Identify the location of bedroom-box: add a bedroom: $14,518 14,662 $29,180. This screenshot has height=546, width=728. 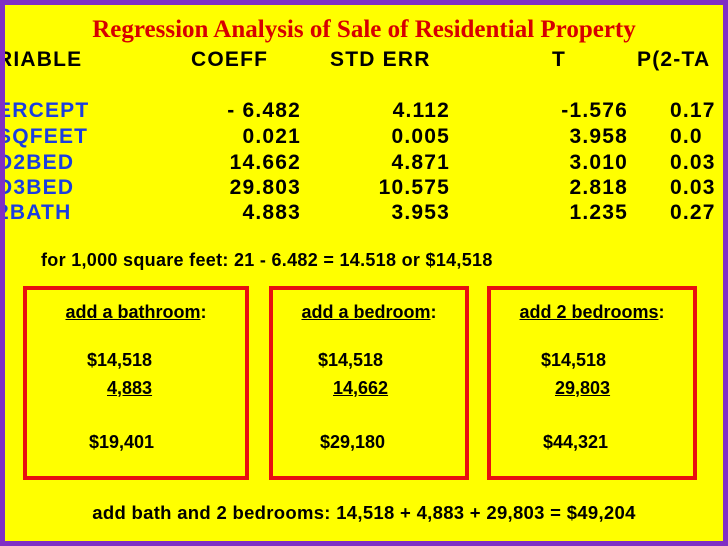
(369, 383).